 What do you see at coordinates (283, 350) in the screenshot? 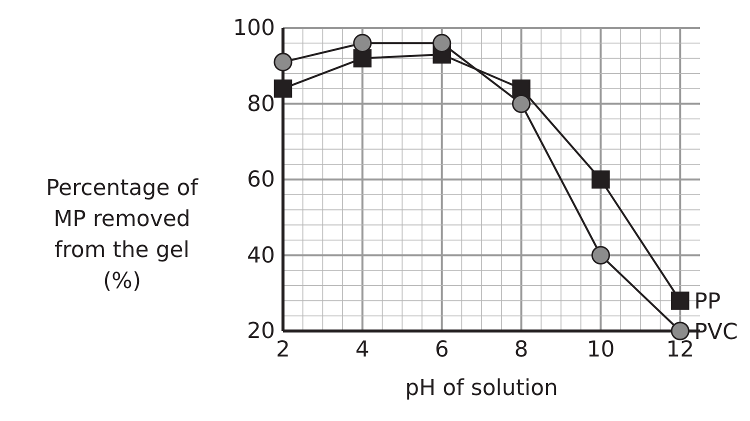
I see `x-tick-label: 2` at bounding box center [283, 350].